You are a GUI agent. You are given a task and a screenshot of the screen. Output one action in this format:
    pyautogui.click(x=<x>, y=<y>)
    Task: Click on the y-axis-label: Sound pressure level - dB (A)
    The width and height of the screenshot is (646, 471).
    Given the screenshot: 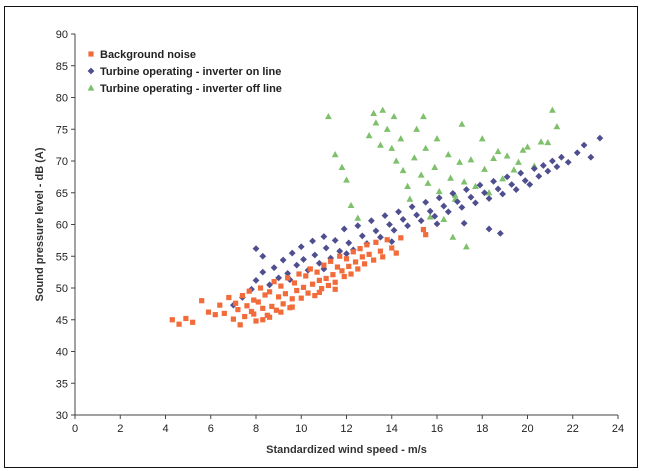 What is the action you would take?
    pyautogui.click(x=40, y=224)
    